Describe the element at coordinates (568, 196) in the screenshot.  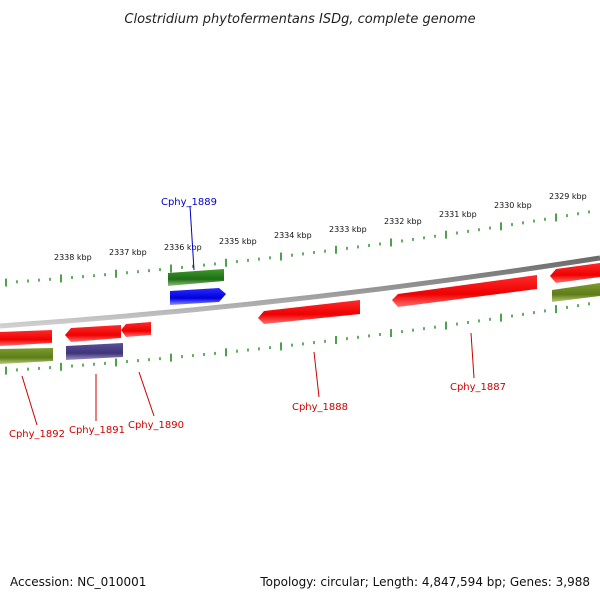
I see `tick-label: 2329 kbp` at that location.